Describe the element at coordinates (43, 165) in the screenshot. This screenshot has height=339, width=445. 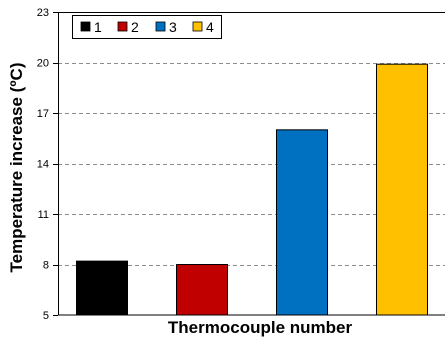
I see `y-tick-label: 14` at that location.